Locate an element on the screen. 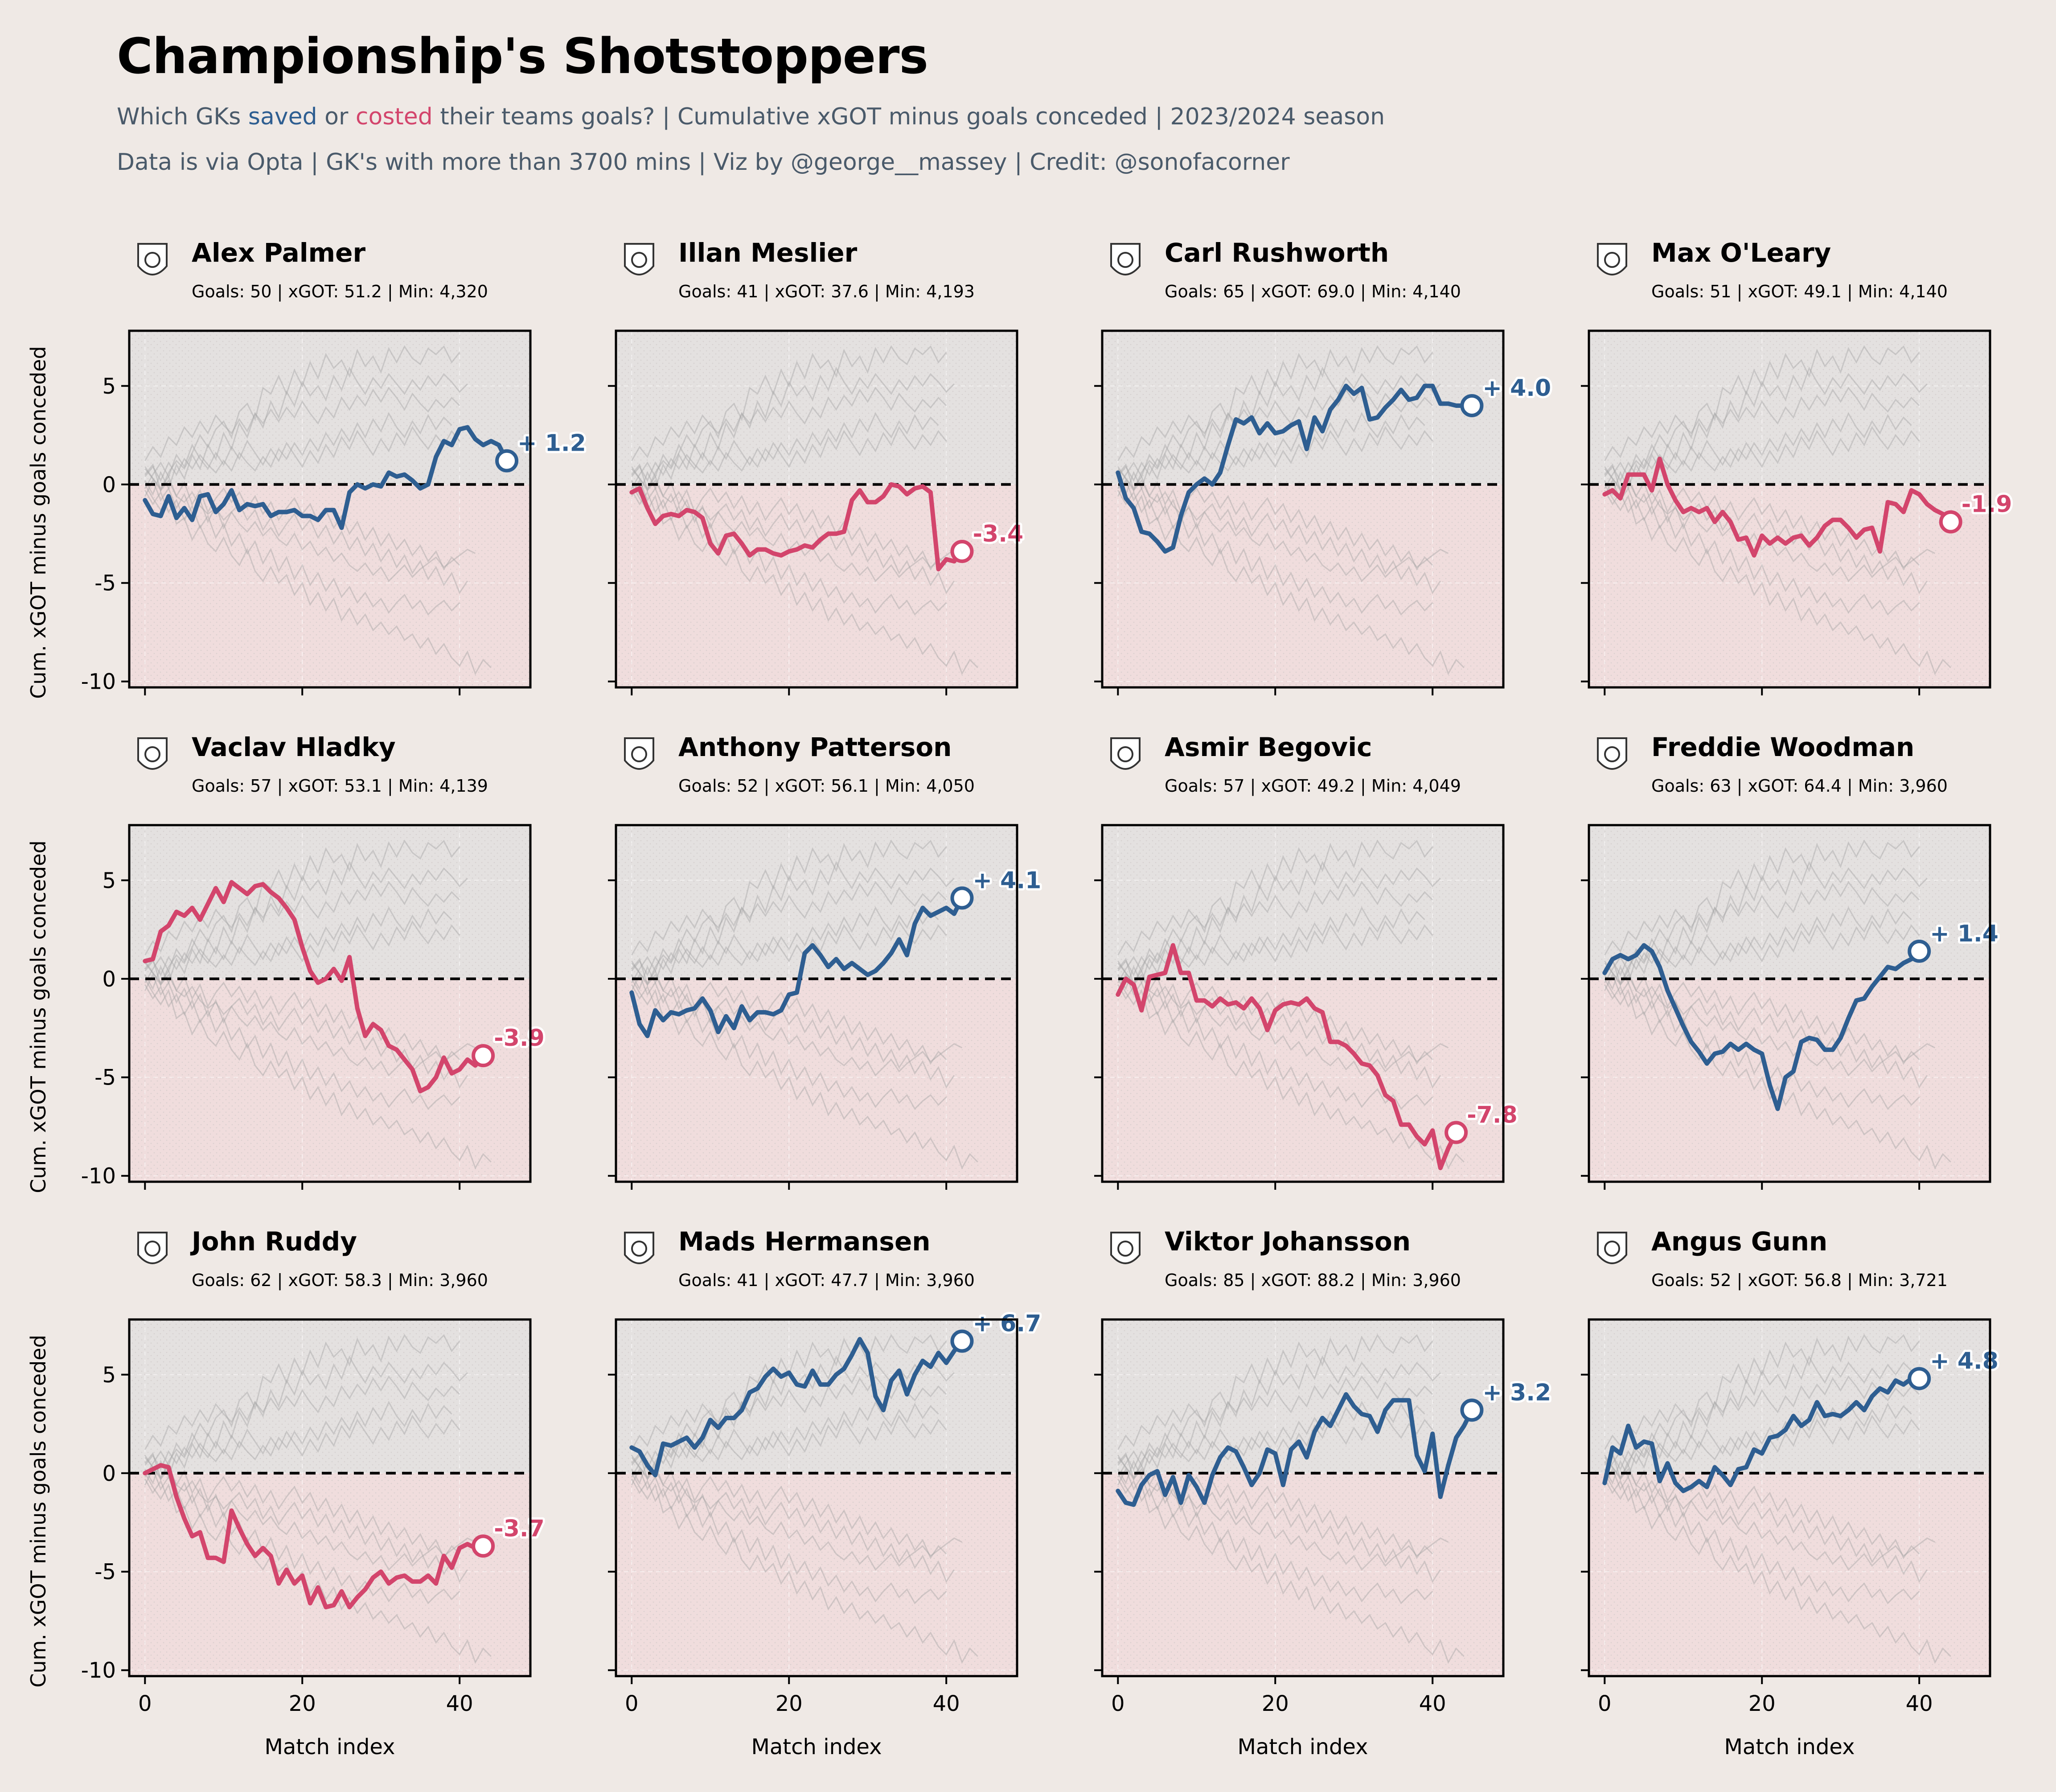  goalkeeper-name: Anthony Patterson is located at coordinates (815, 747).